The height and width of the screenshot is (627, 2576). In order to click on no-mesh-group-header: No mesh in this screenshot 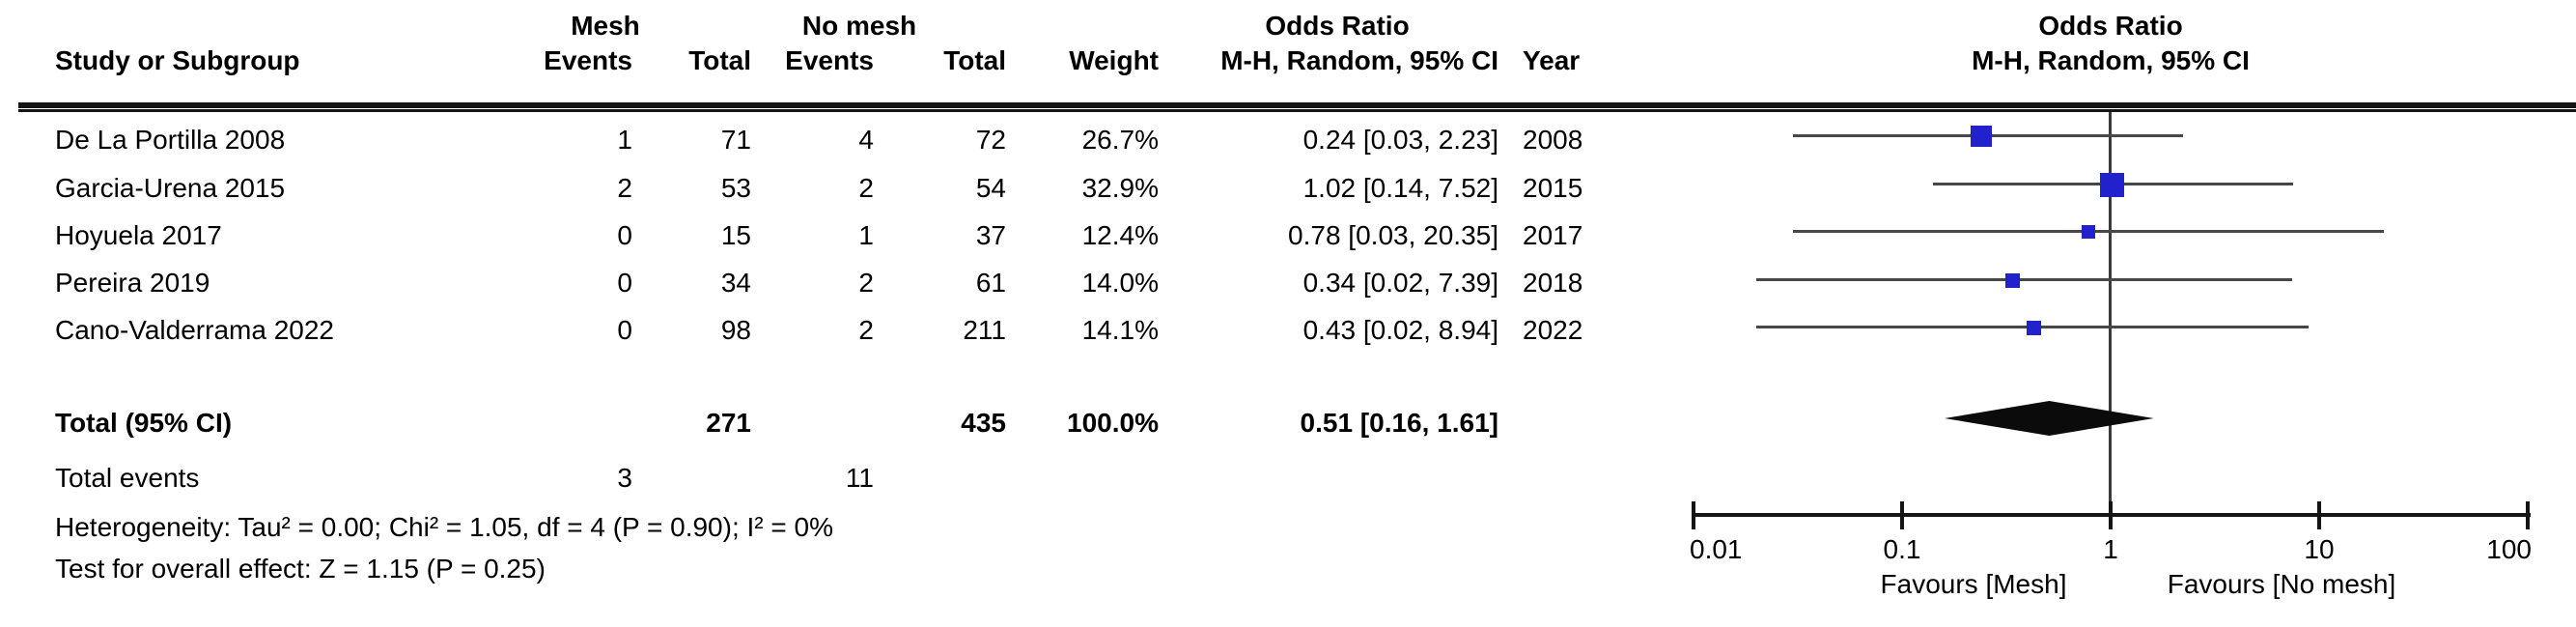, I will do `click(859, 26)`.